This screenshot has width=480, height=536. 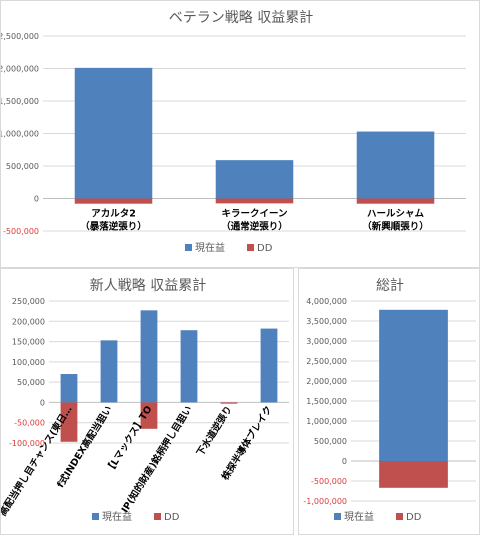 I want to click on veteran-y-tick-label: 0, so click(x=36, y=199).